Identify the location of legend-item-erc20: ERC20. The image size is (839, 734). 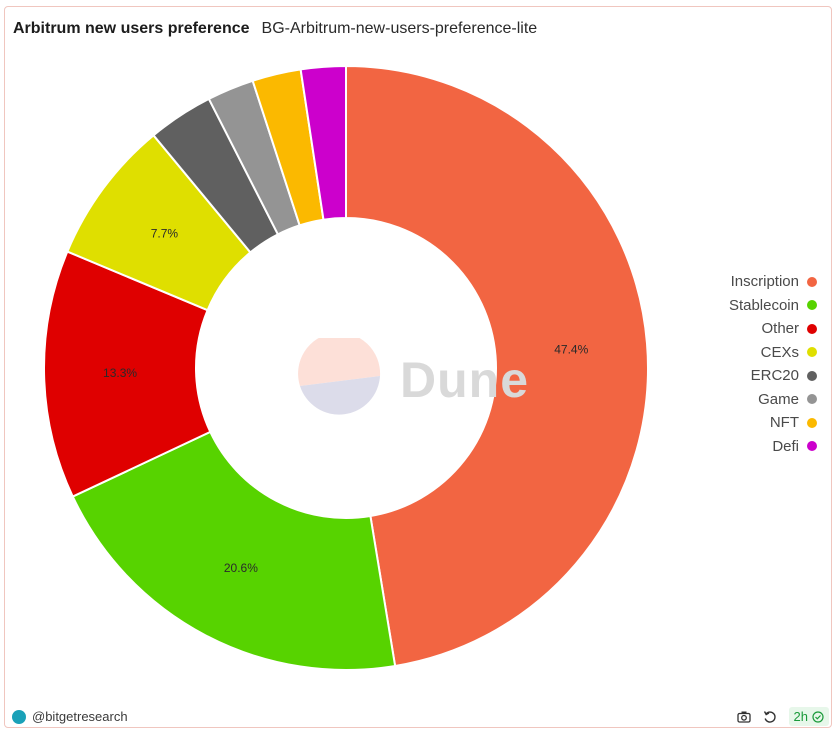
(784, 376).